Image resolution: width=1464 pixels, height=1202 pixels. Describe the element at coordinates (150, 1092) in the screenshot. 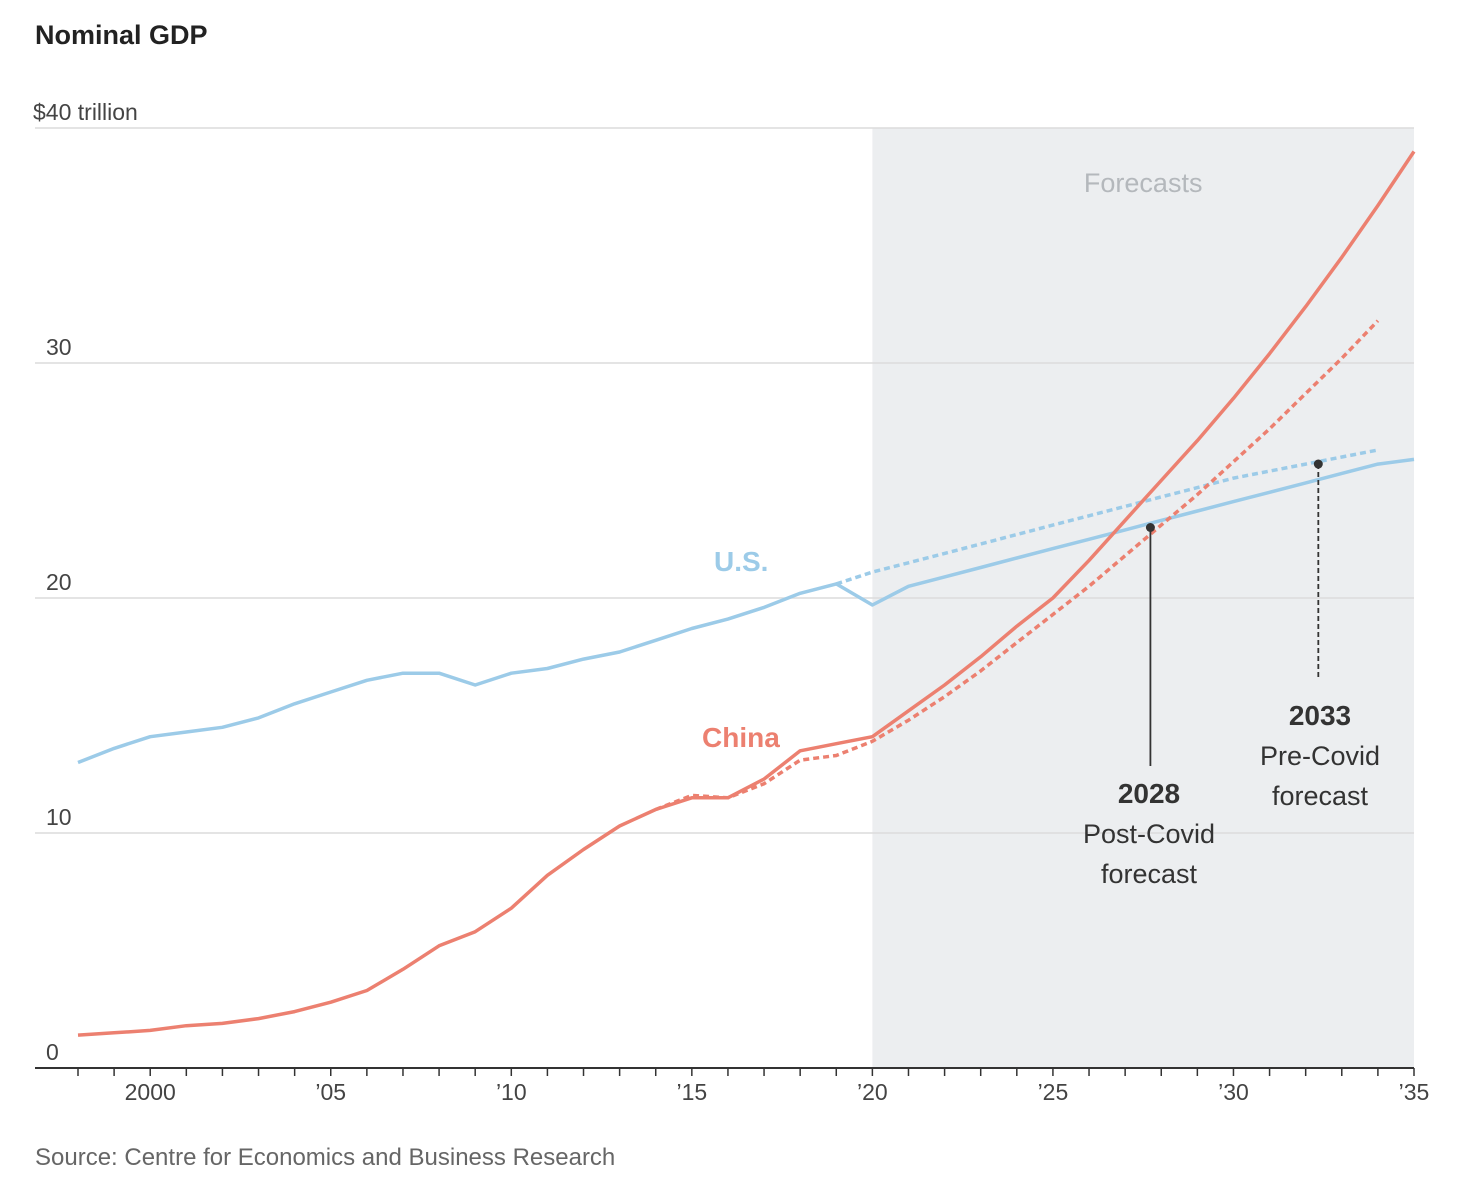

I see `x-tick-label: 2000` at that location.